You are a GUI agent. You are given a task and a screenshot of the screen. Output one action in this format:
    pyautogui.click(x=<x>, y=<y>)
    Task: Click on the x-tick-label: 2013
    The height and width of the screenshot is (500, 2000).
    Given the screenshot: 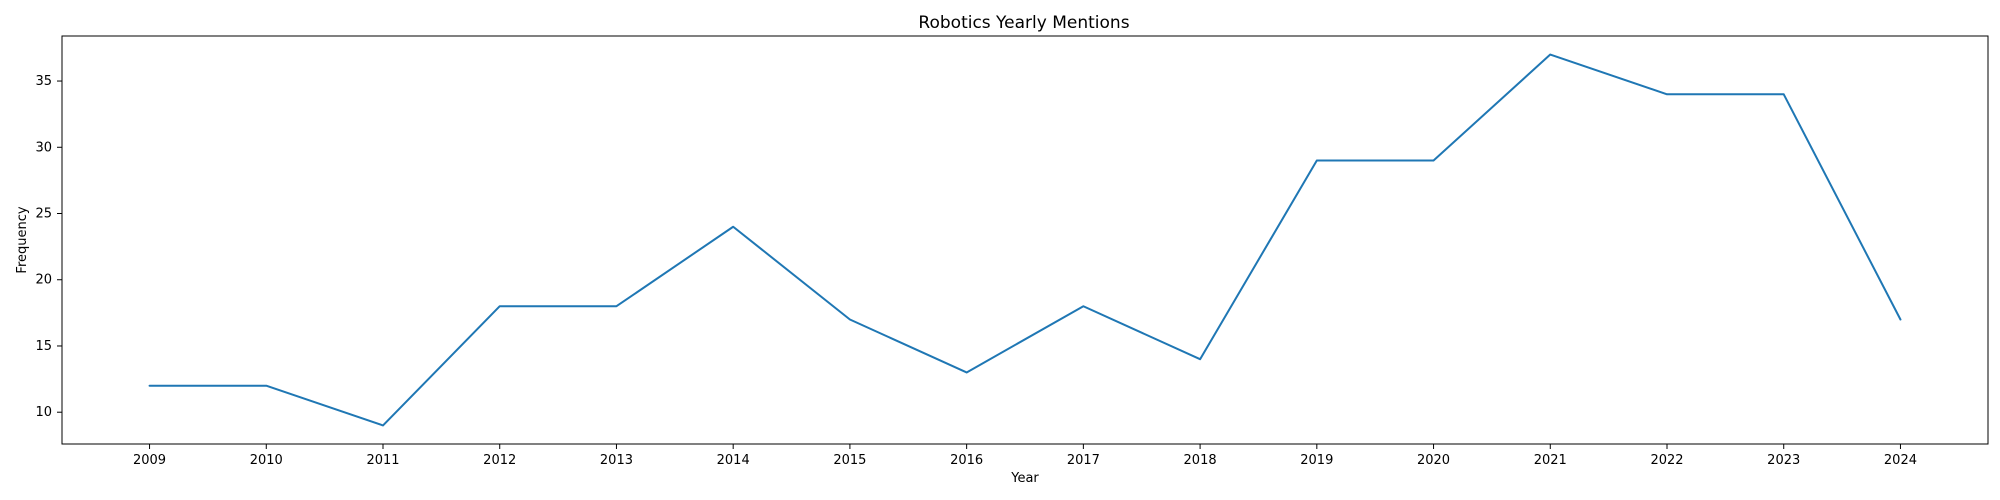 What is the action you would take?
    pyautogui.click(x=616, y=460)
    